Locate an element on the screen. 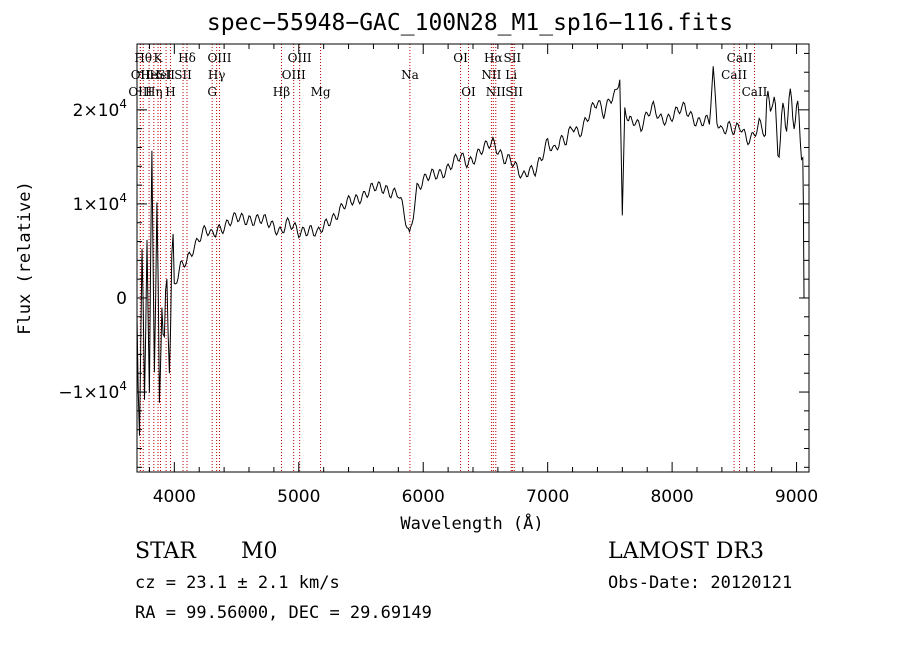 The image size is (900, 649). line-label-11: G is located at coordinates (212, 92).